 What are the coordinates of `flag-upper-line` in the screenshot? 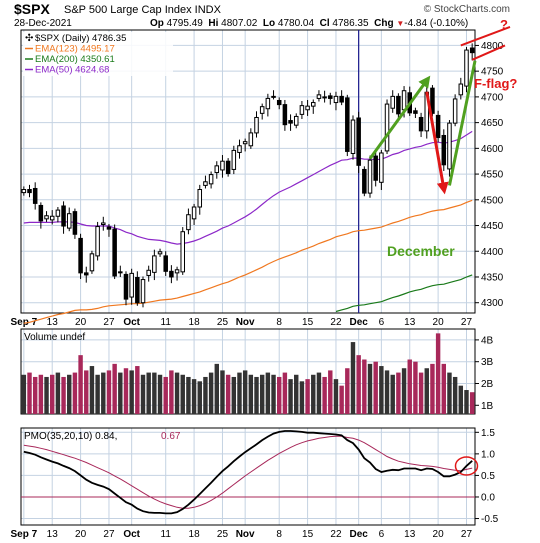 It's located at (485, 36).